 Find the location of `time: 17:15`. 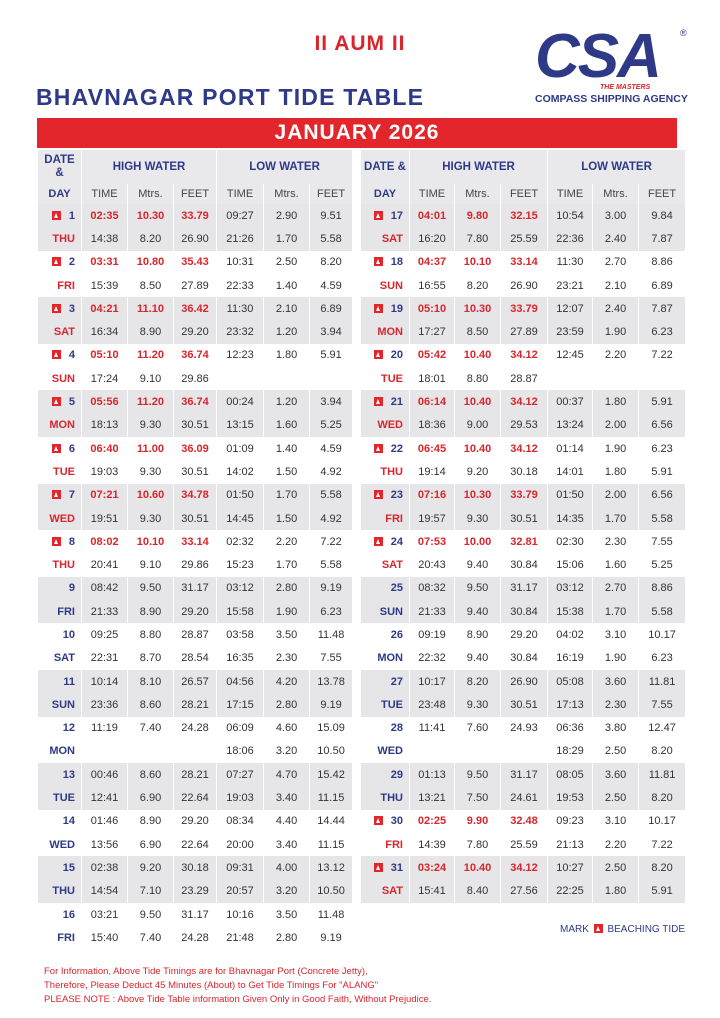

time: 17:15 is located at coordinates (240, 705).